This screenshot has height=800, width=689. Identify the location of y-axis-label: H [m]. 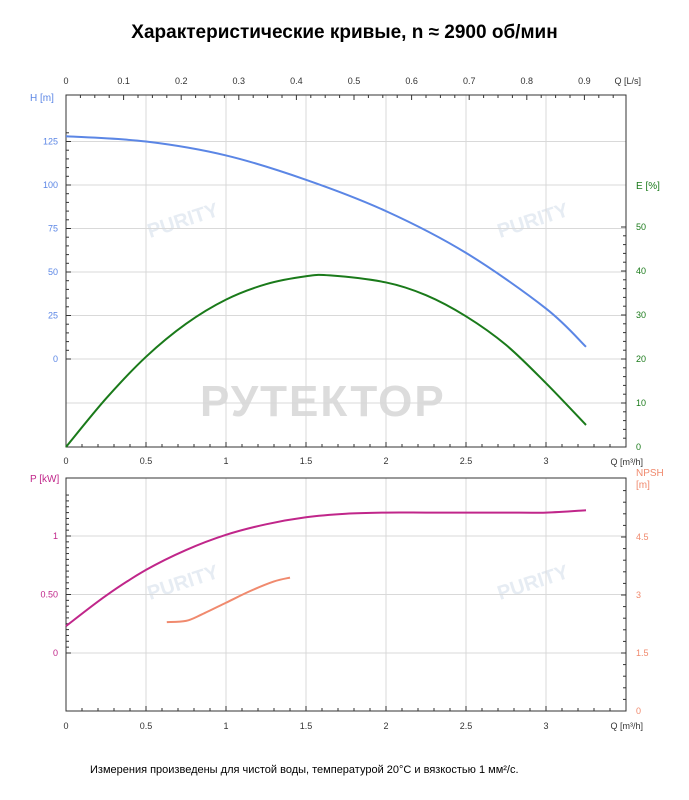
(42, 98).